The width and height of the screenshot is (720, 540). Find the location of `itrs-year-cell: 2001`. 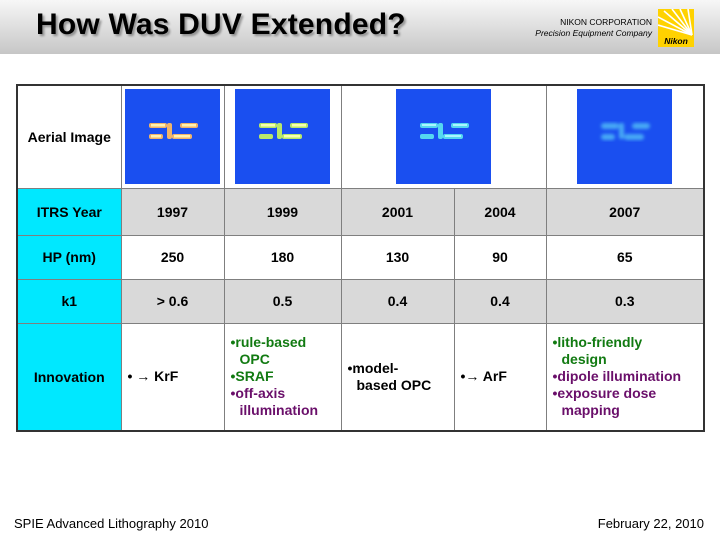

itrs-year-cell: 2001 is located at coordinates (397, 211).